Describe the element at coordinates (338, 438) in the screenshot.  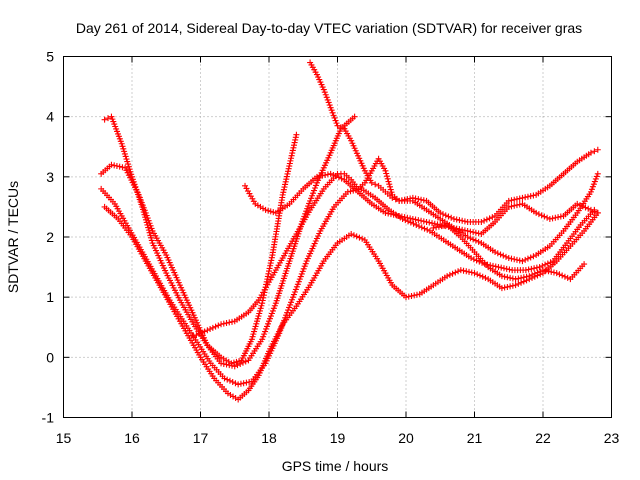
I see `x-tick-labels: 15 16 17 18 19 20 21 22 23` at that location.